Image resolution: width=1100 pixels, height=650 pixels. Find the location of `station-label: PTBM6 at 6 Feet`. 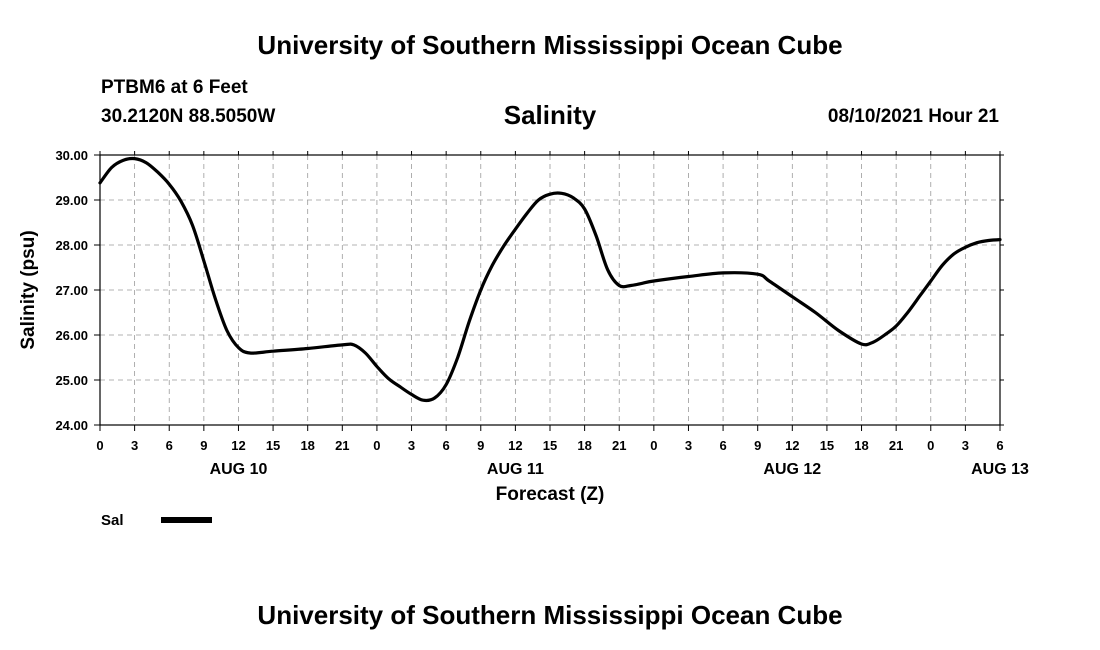

station-label: PTBM6 at 6 Feet is located at coordinates (174, 87).